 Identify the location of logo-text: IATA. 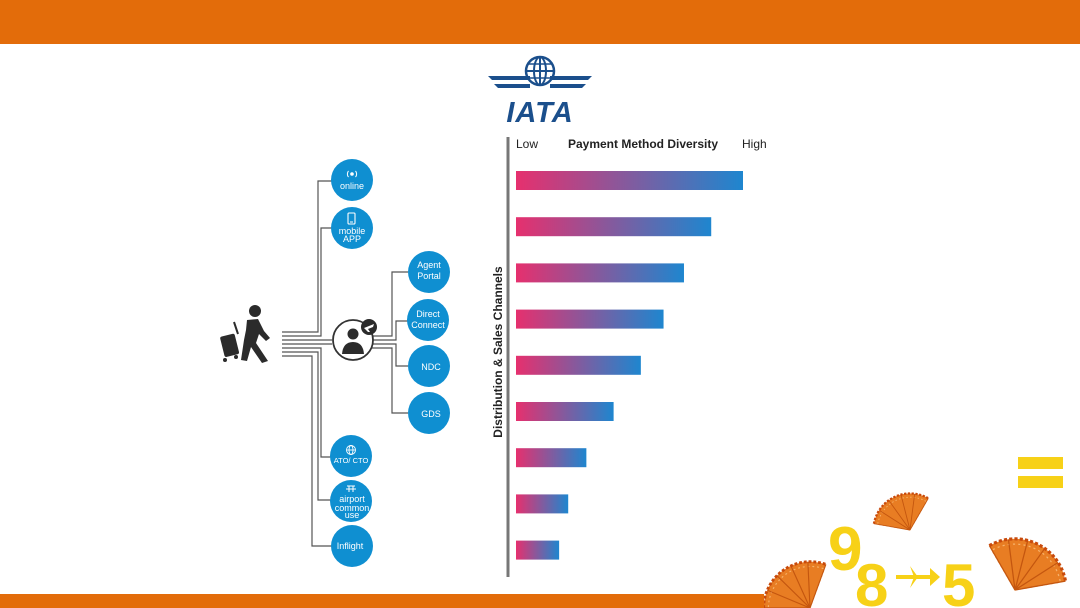
(539, 111).